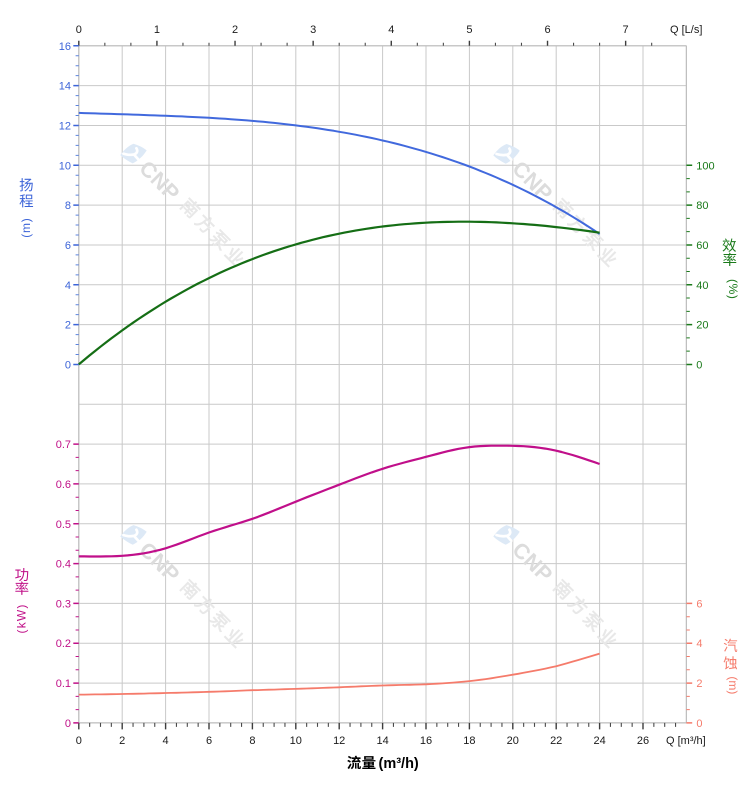 The width and height of the screenshot is (752, 797). I want to click on svg-text: 0.5, so click(63, 525).